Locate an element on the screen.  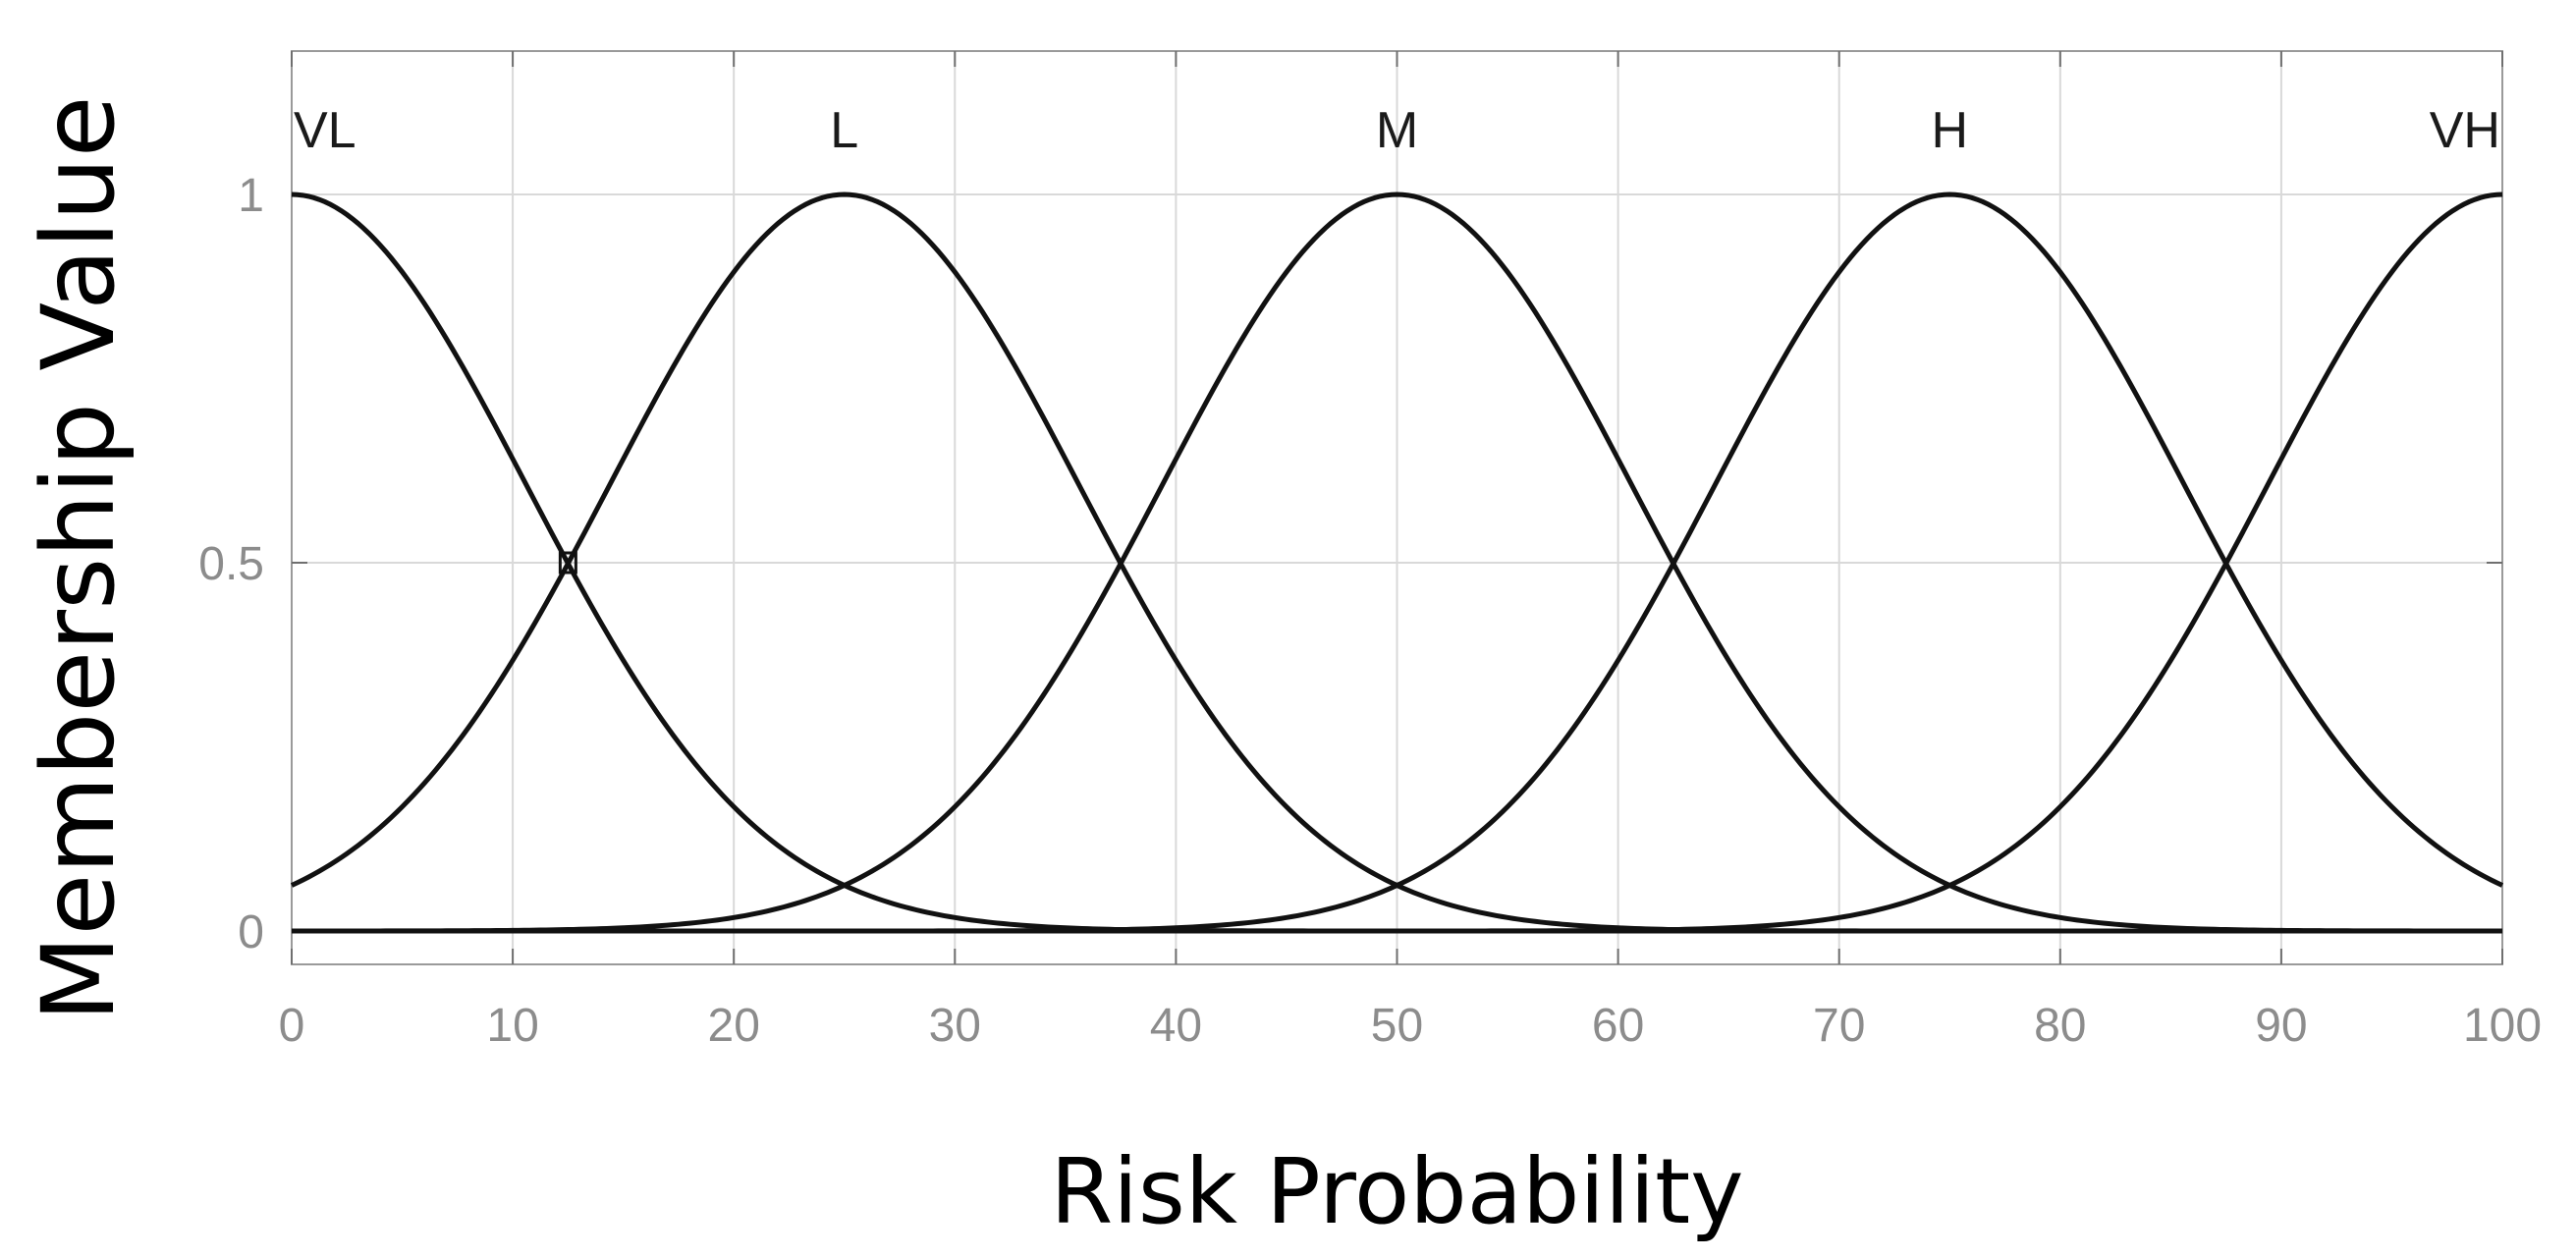
curve-label-vh: VH is located at coordinates (2465, 130).